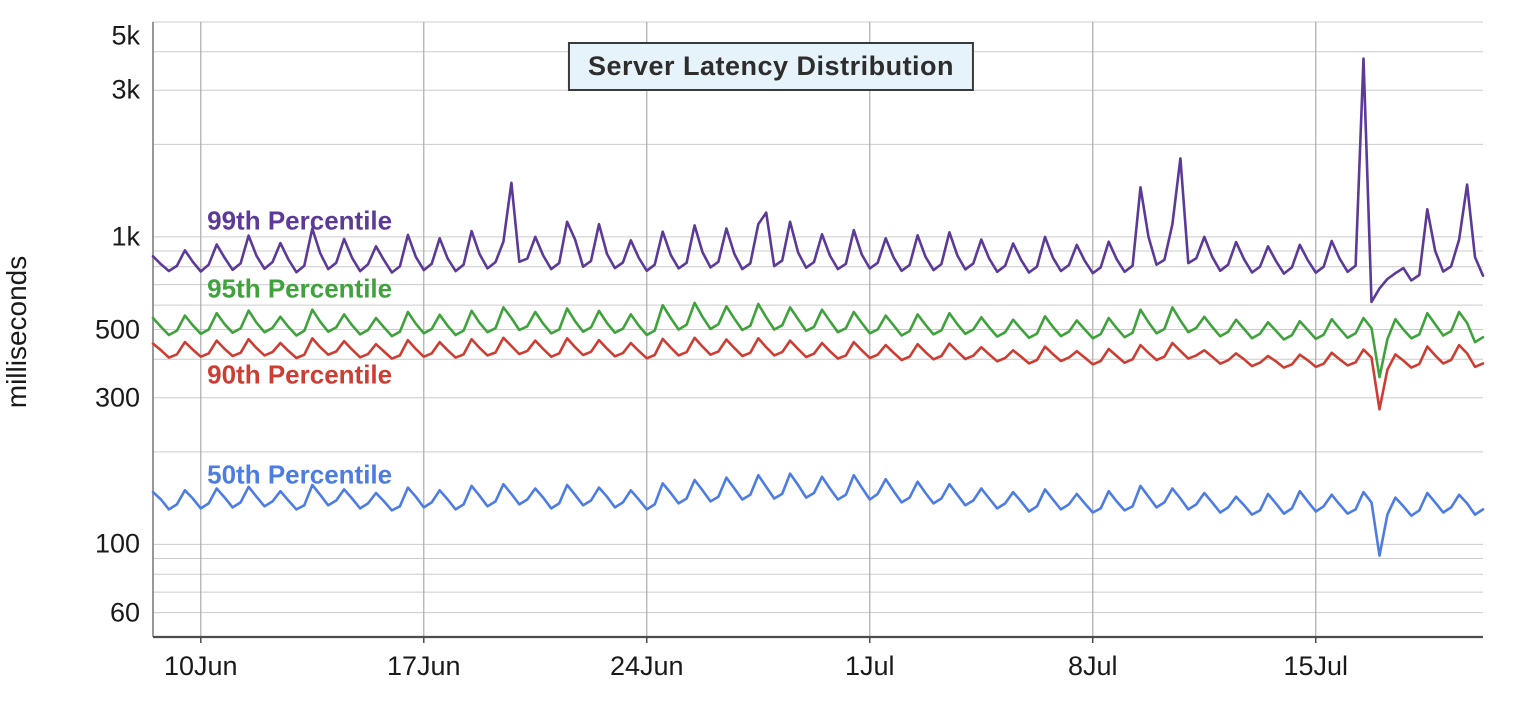  What do you see at coordinates (300, 288) in the screenshot?
I see `series-label-95th-percentile: 95th Percentile` at bounding box center [300, 288].